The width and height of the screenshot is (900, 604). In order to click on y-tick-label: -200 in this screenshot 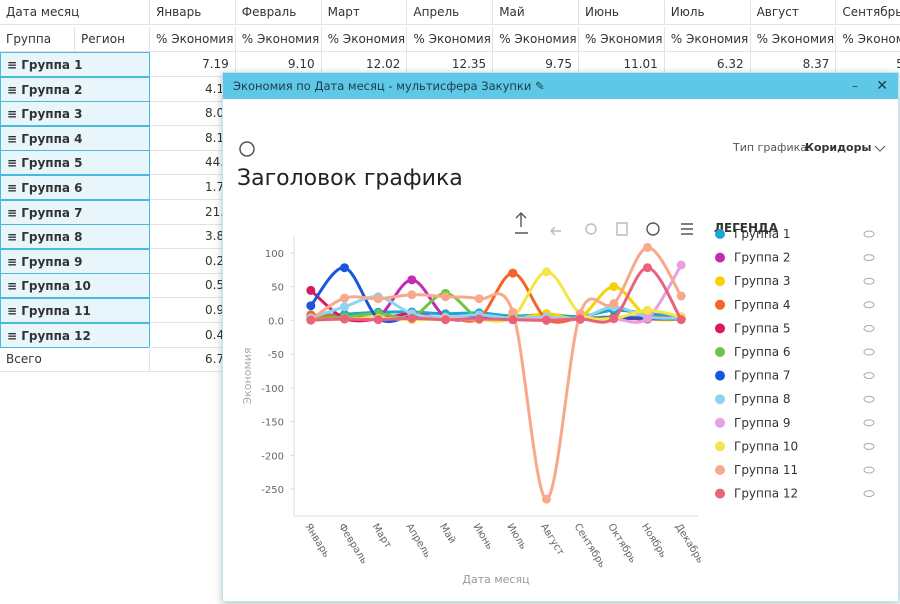, I will do `click(272, 456)`.